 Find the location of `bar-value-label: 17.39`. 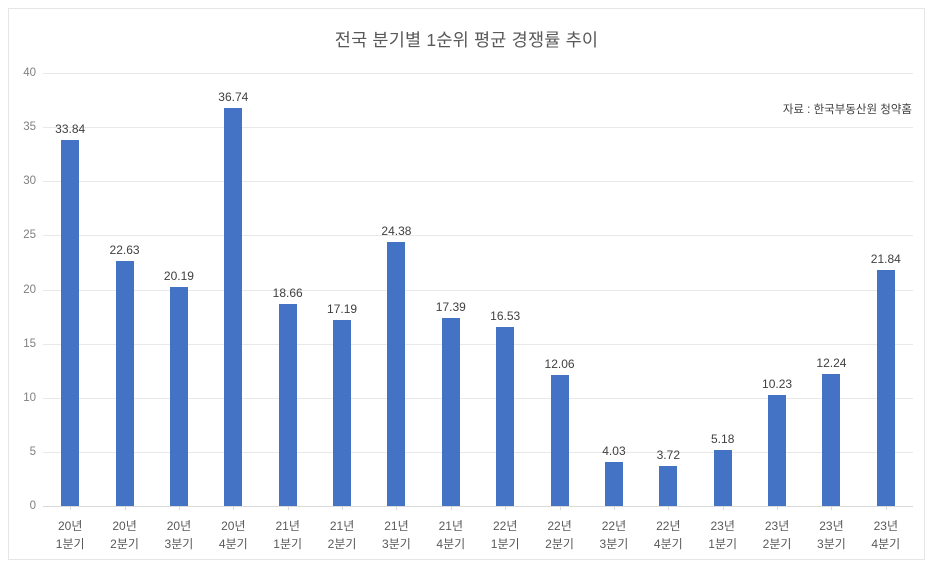

bar-value-label: 17.39 is located at coordinates (450, 306).